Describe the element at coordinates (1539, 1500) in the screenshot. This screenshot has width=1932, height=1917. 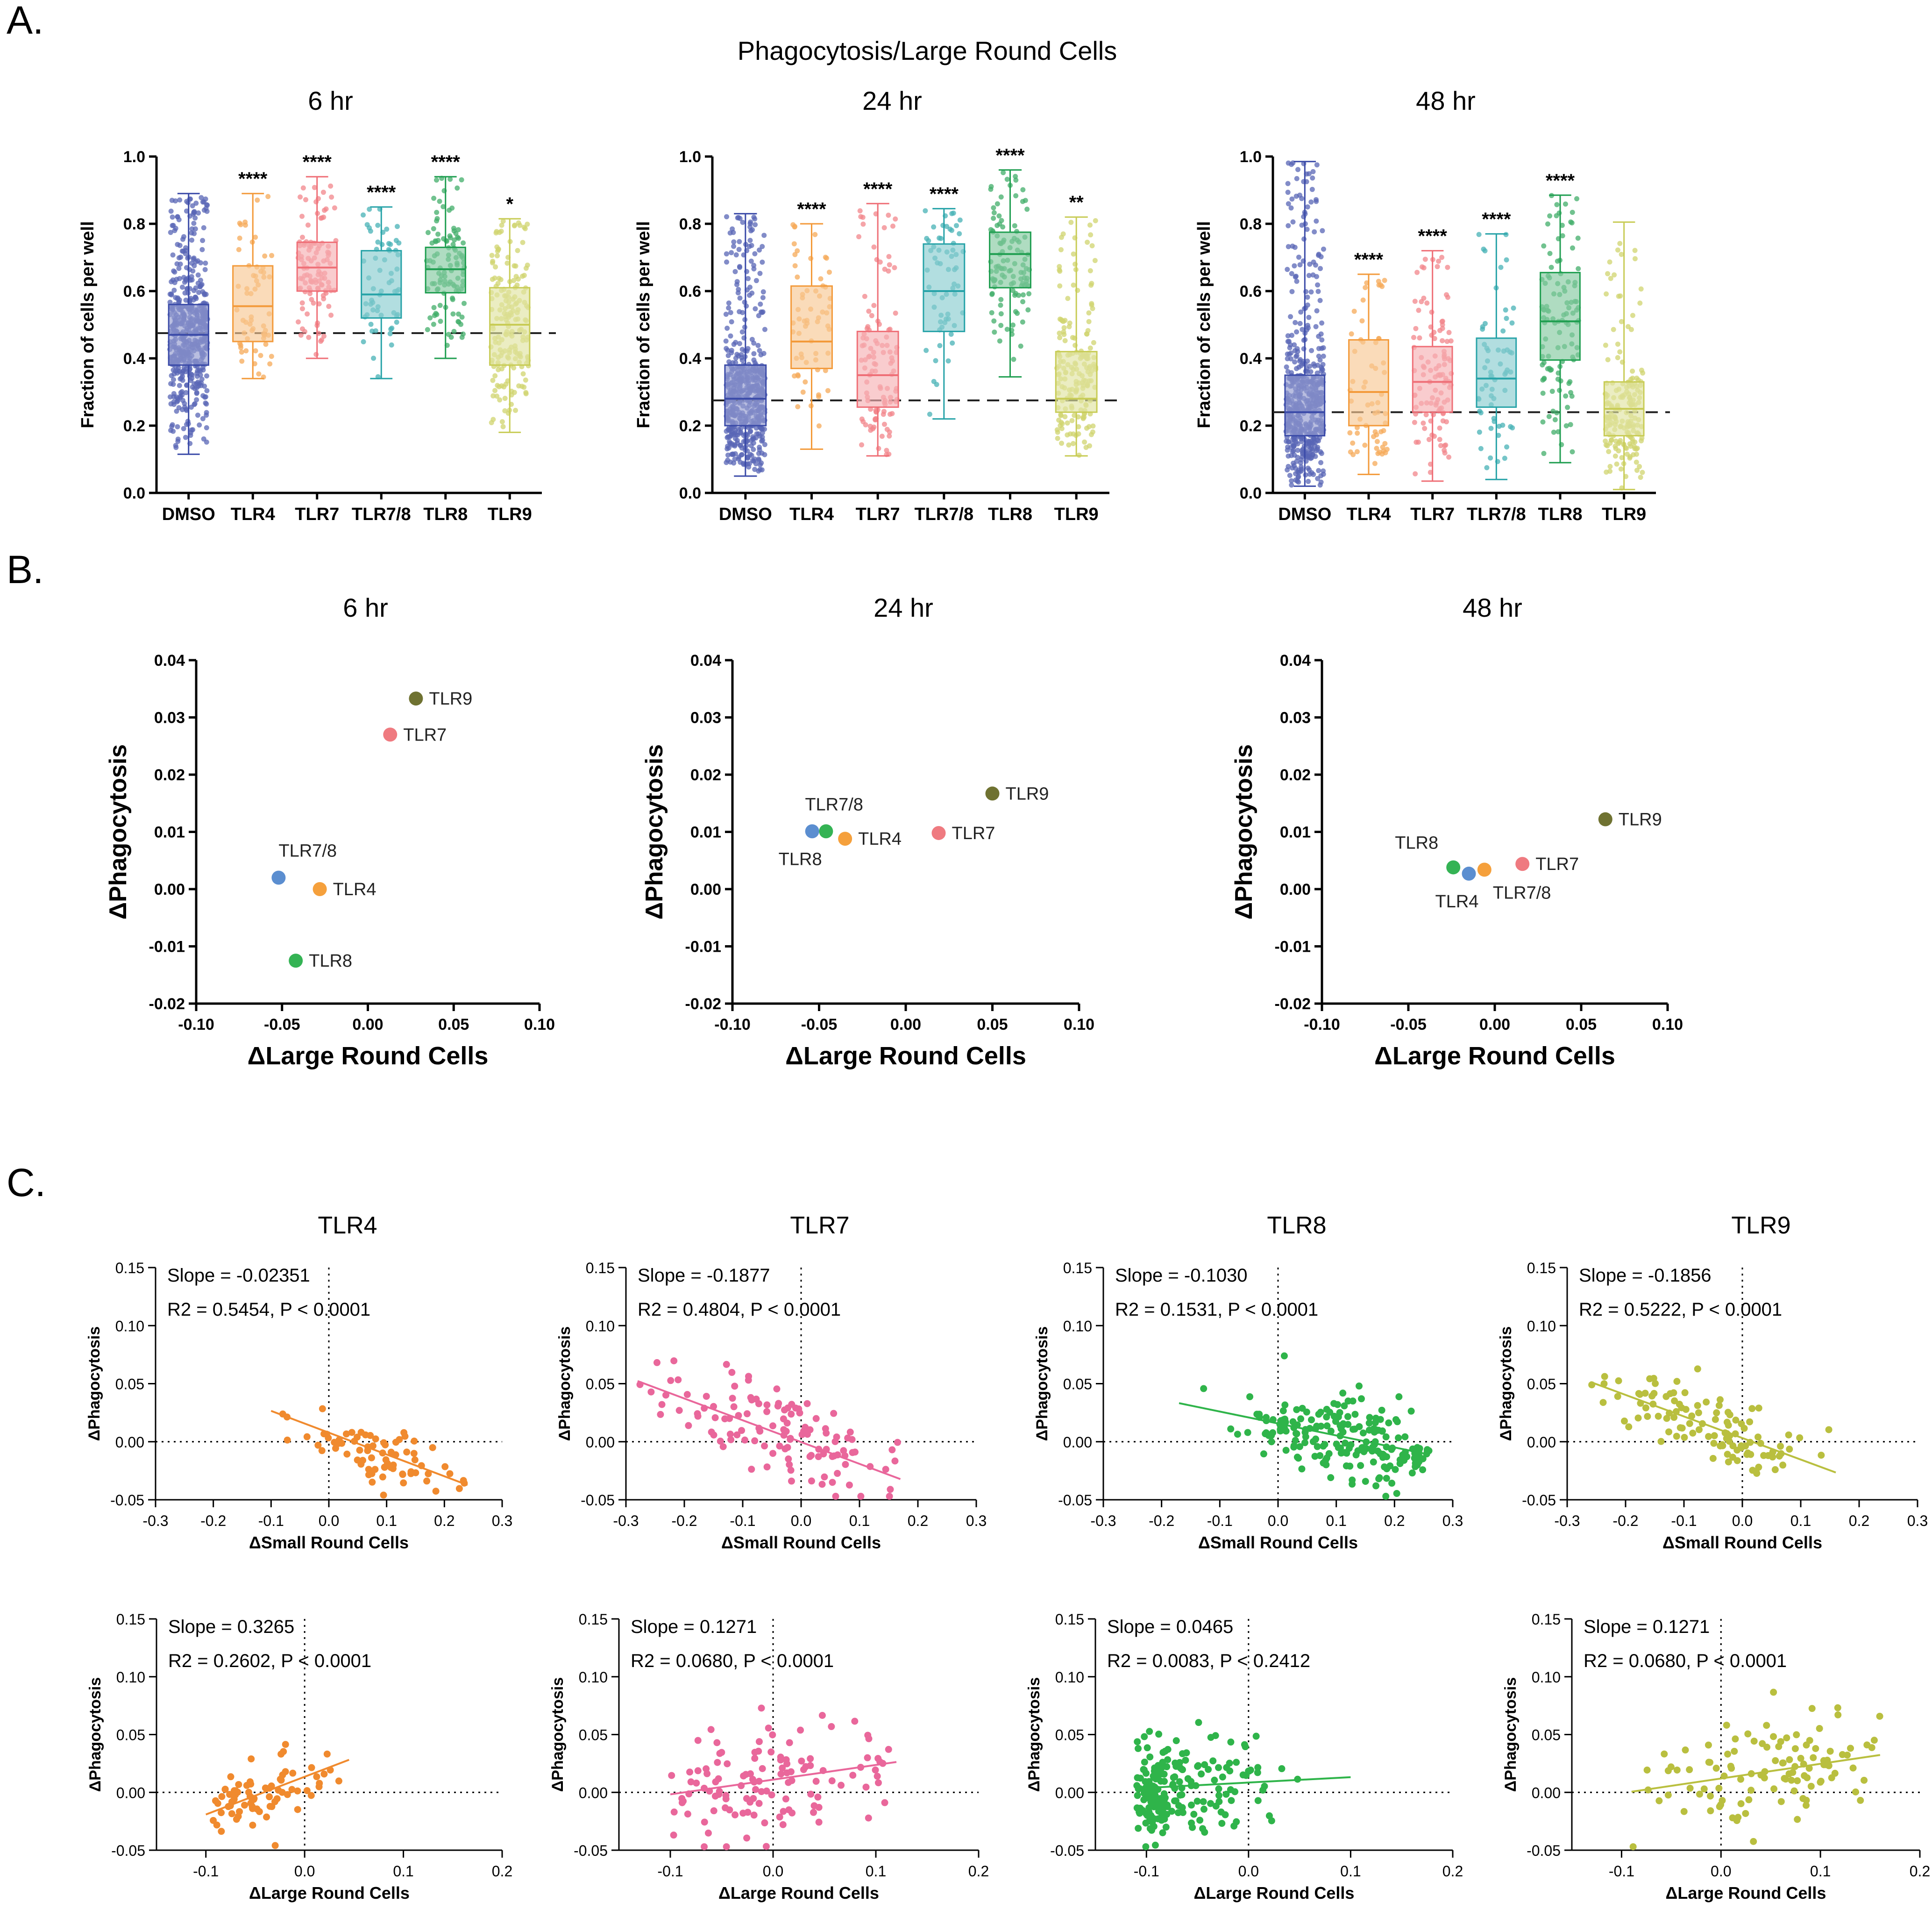
I see `y-tick-label: -0.05` at that location.